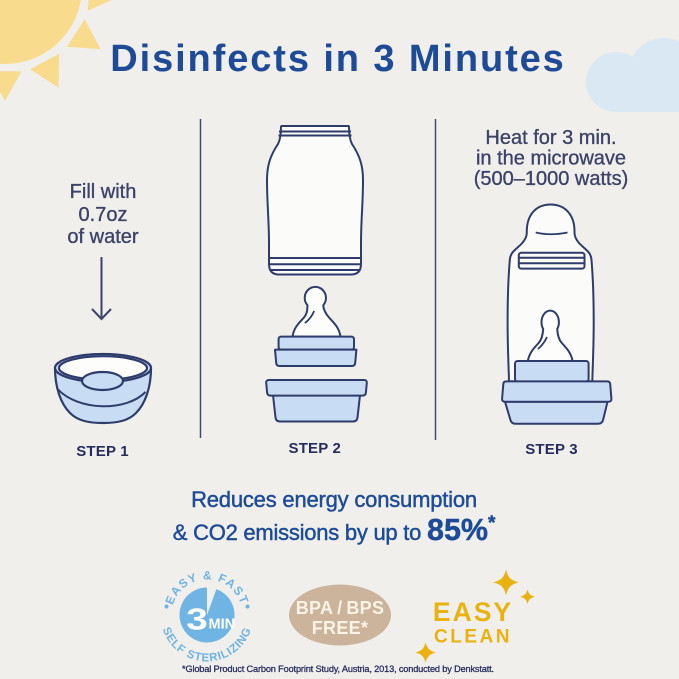 Image resolution: width=679 pixels, height=679 pixels. What do you see at coordinates (340, 628) in the screenshot?
I see `svg-text: FREE*` at bounding box center [340, 628].